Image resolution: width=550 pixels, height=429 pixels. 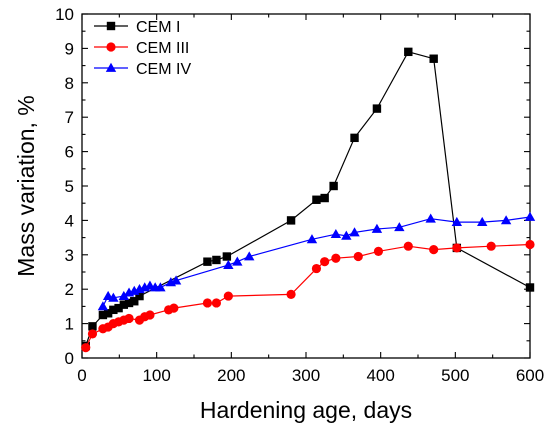 I want to click on legend: CEM I CEM III CEM IV, so click(x=142, y=48).